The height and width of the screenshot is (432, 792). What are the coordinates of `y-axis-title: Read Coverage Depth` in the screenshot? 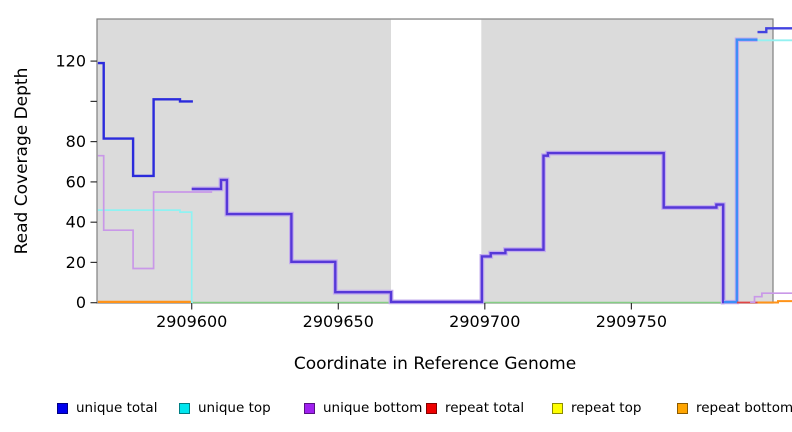 It's located at (22, 161).